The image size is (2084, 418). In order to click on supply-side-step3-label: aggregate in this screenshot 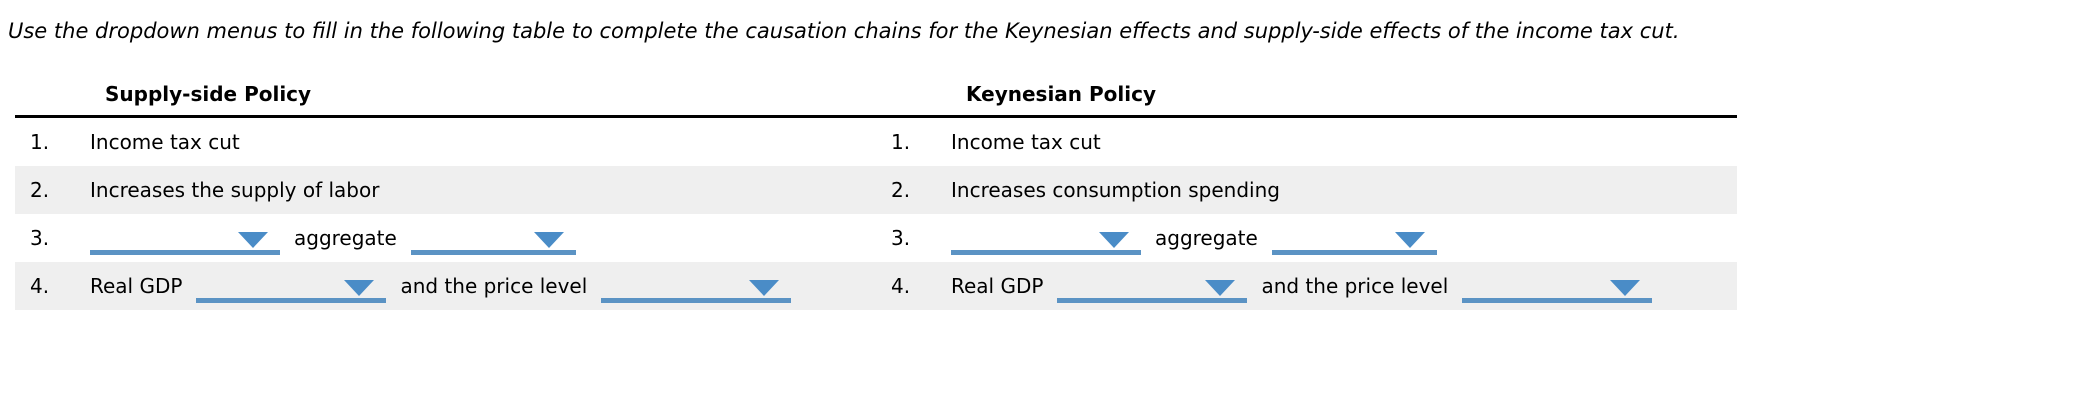, I will do `click(345, 238)`.